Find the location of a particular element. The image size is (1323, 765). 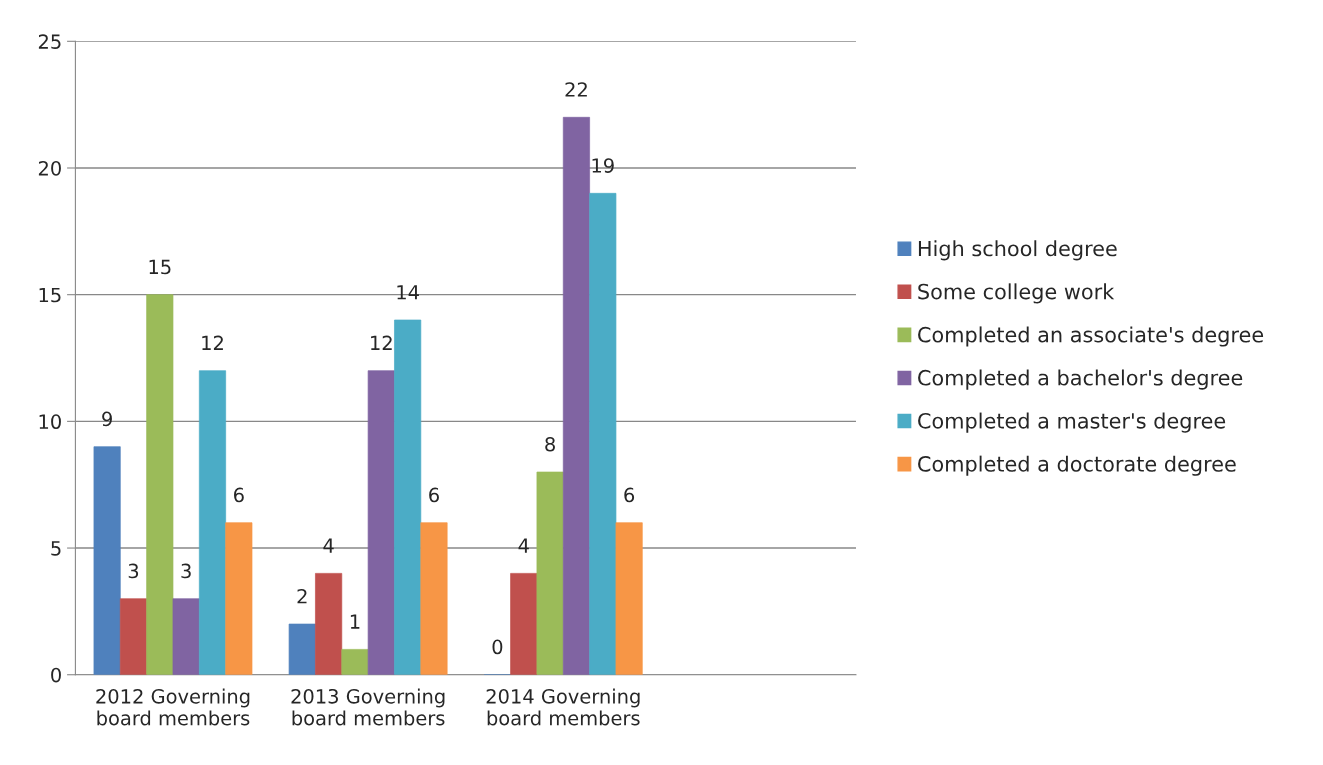

legend-label: Completed a doctorate degree is located at coordinates (1077, 465).